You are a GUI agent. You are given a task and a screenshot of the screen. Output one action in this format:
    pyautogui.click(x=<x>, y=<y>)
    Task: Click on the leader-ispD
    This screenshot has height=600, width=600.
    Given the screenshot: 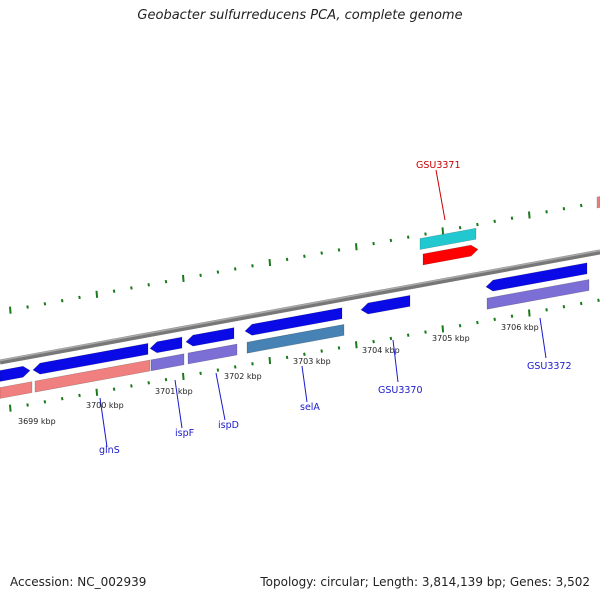 What is the action you would take?
    pyautogui.click(x=220, y=396)
    